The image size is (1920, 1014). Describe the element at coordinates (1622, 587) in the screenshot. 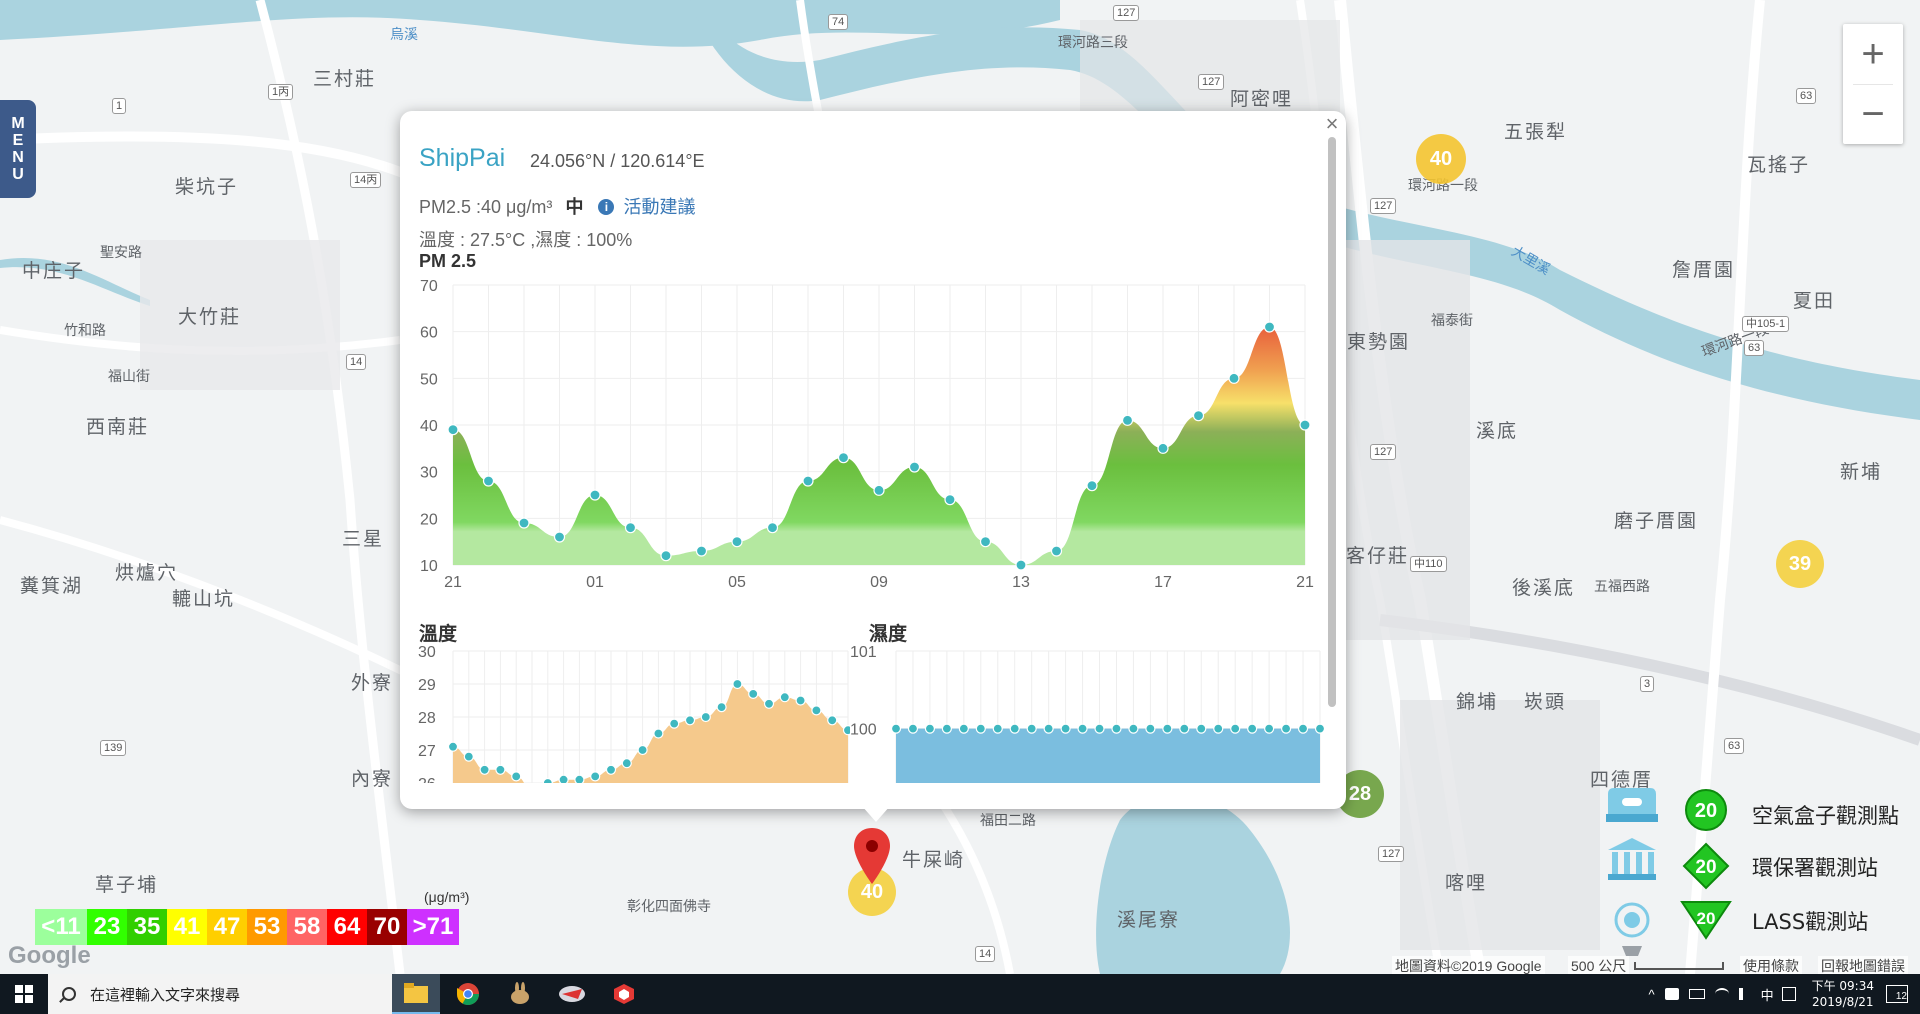

I see `map-label: 五福西路` at that location.